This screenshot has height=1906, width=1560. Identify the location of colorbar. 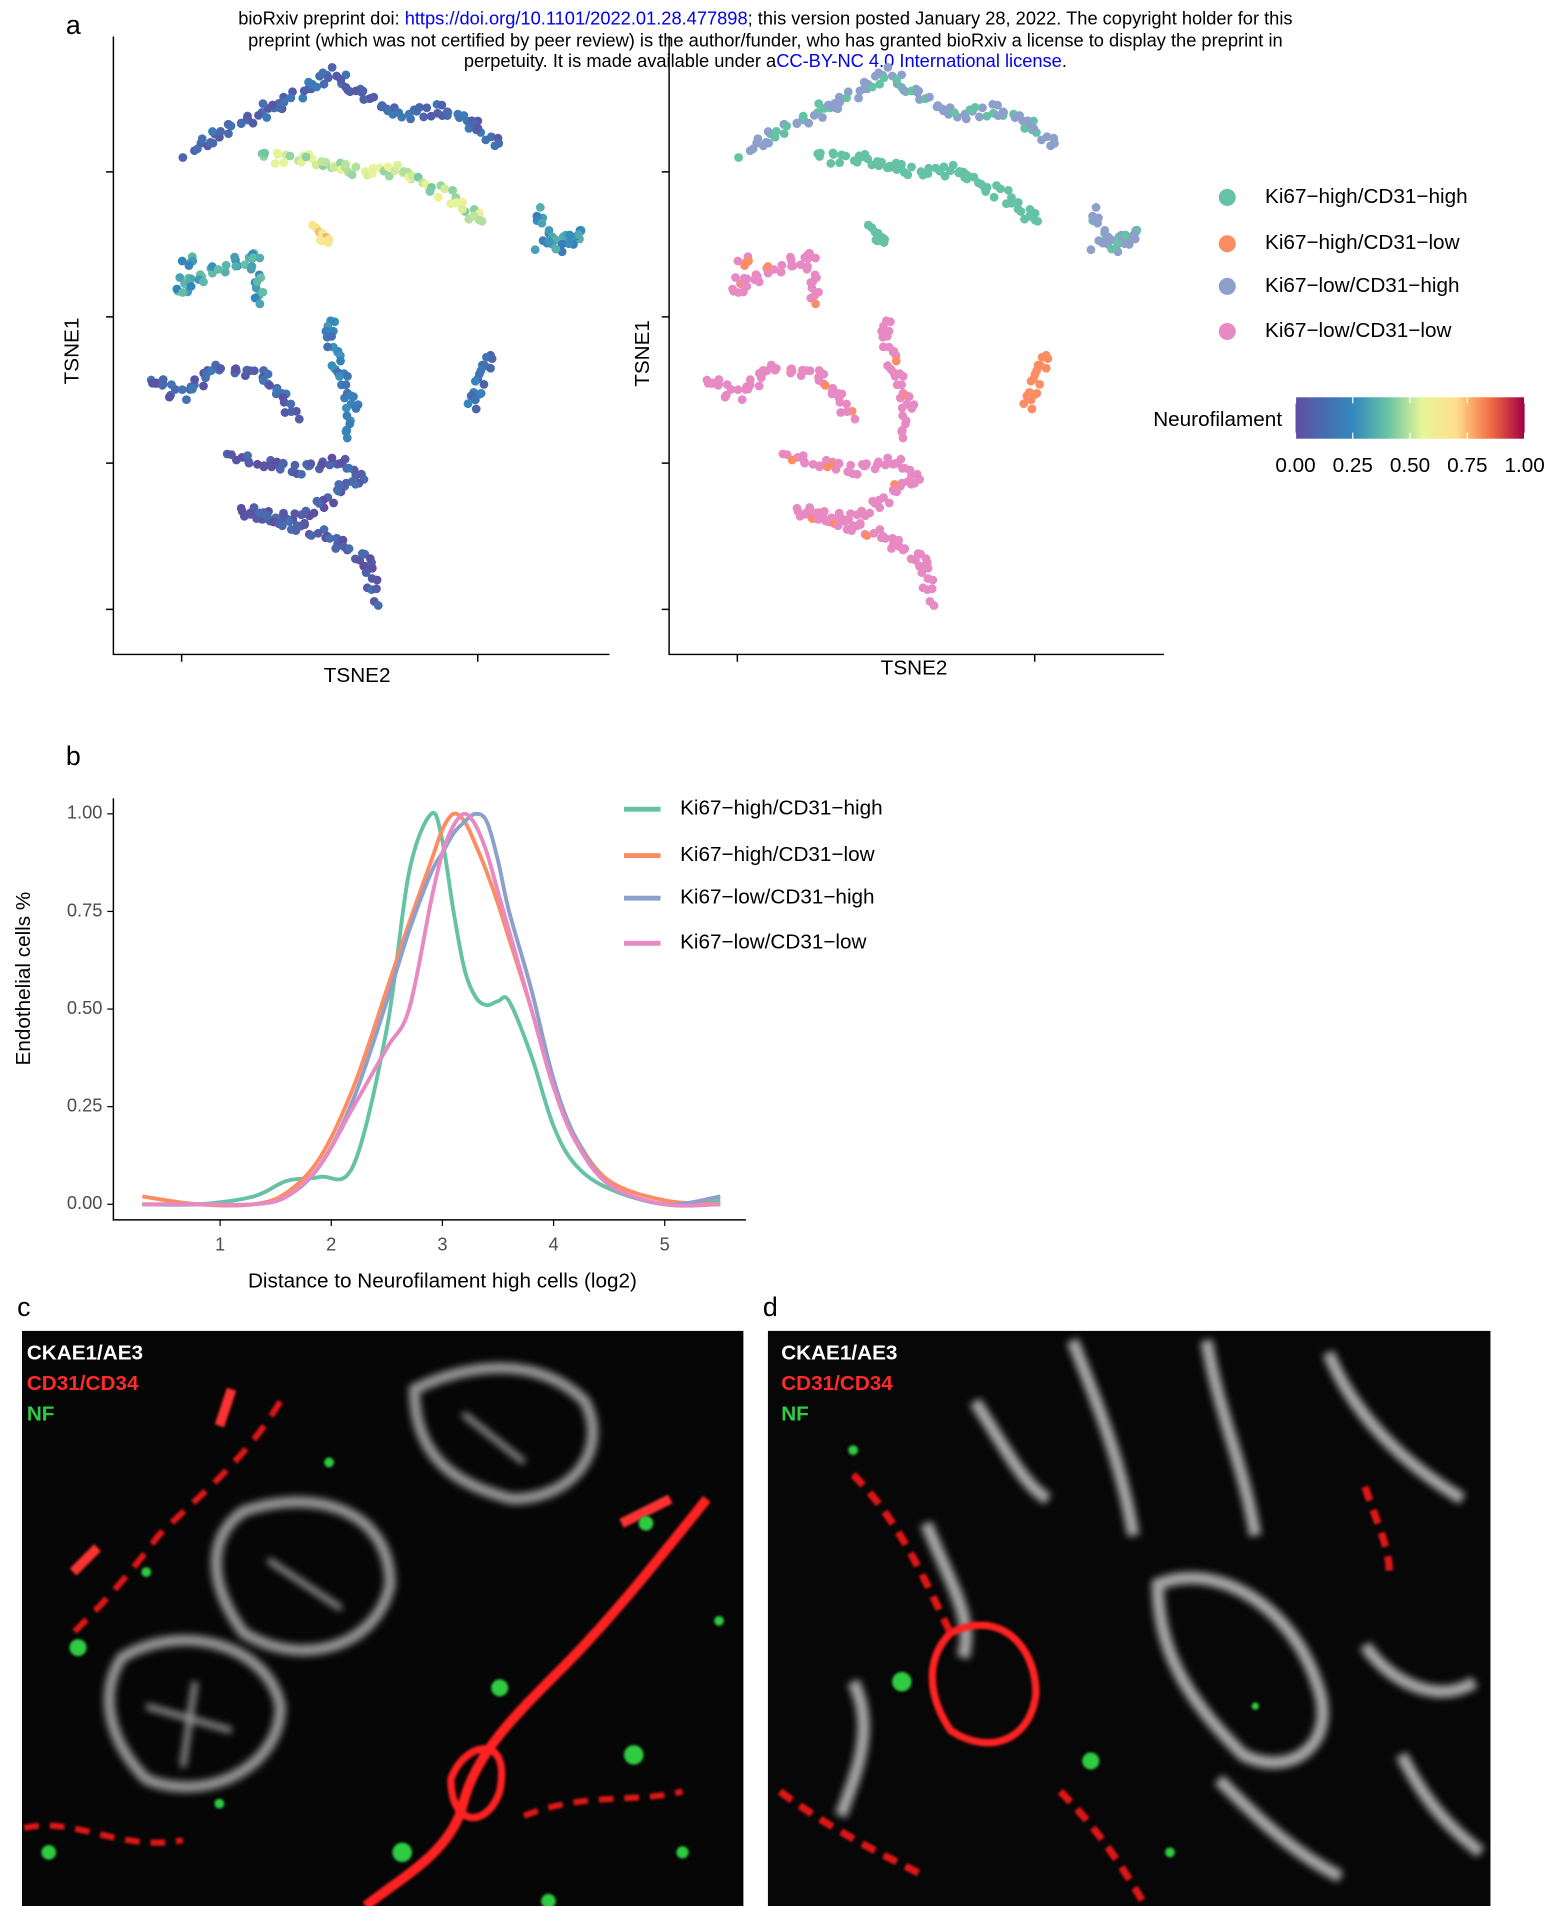
(1410, 418).